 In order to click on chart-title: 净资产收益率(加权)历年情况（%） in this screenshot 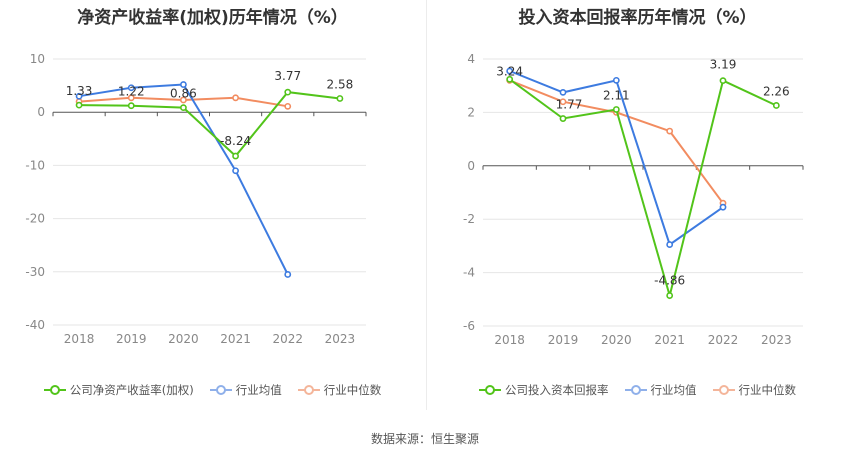, I will do `click(212, 18)`.